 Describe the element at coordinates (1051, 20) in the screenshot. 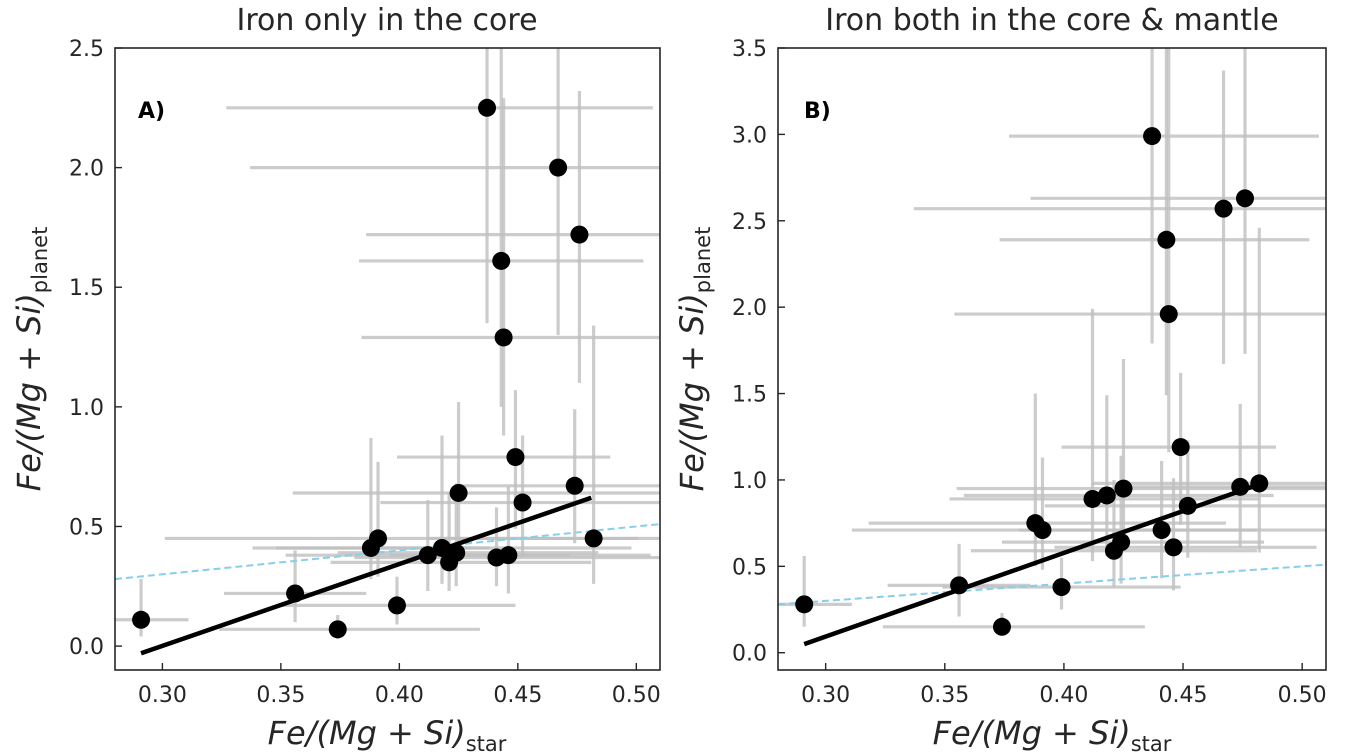

I see `panel-b-title: Iron both in the core & mantle` at that location.